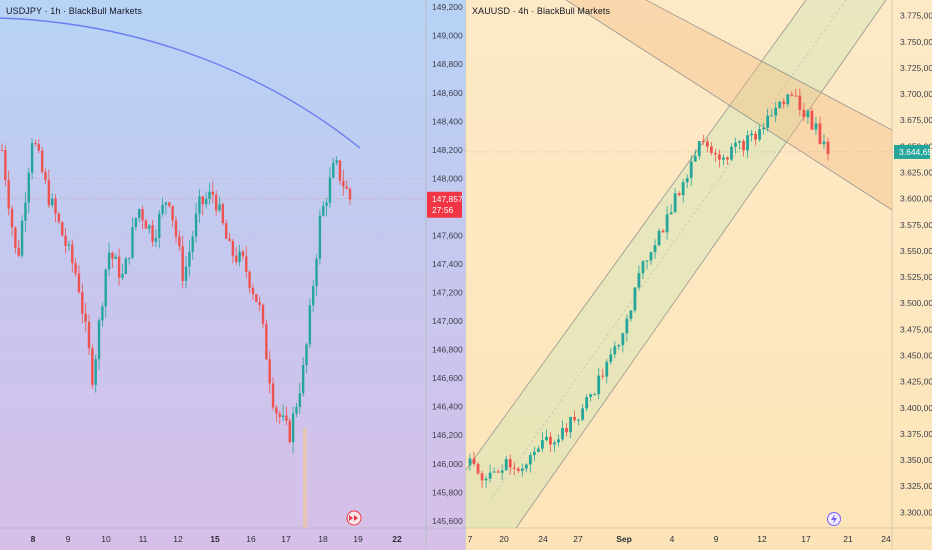 The width and height of the screenshot is (932, 555). What do you see at coordinates (447, 321) in the screenshot?
I see `price-tick-label: 147,000` at bounding box center [447, 321].